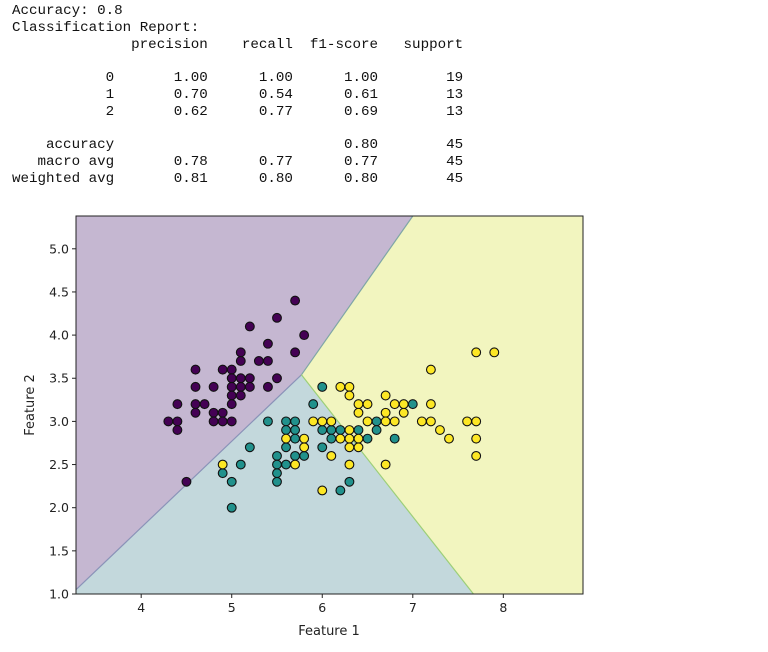  What do you see at coordinates (238, 162) in the screenshot?
I see `report-summary-row: macro avg 0.78 0.77 0.77 45` at bounding box center [238, 162].